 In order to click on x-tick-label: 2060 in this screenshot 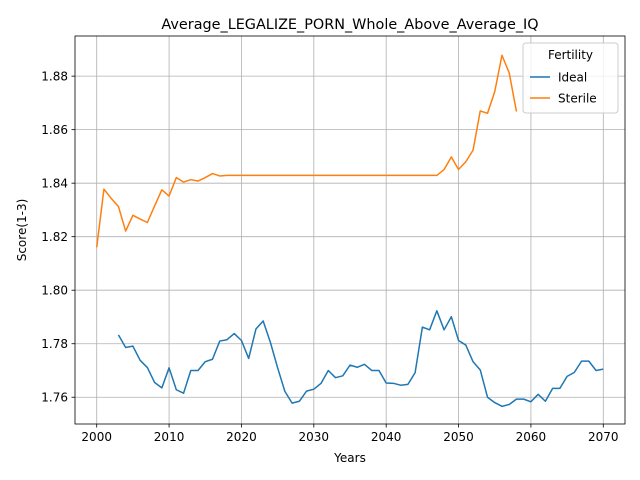, I will do `click(531, 437)`.